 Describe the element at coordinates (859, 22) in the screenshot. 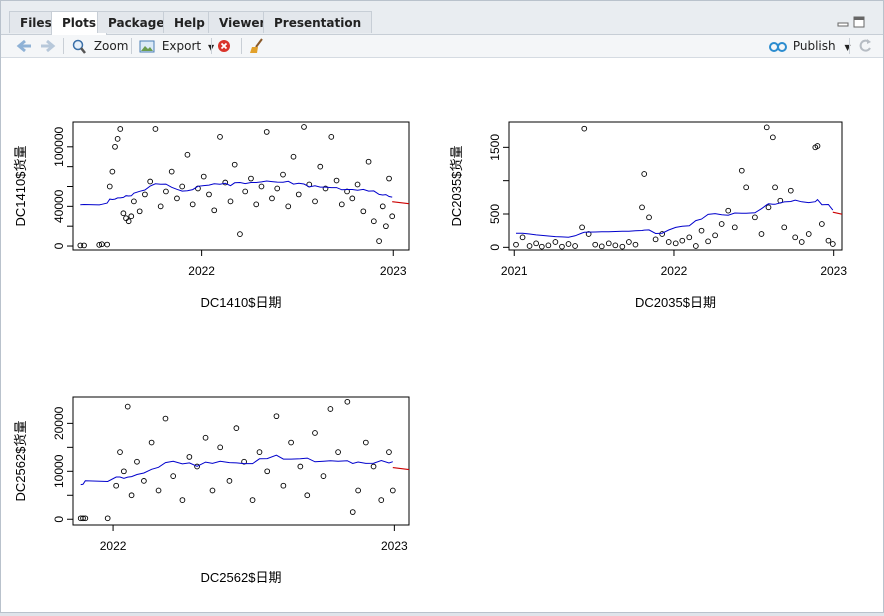

I see `maximize-pane-icon` at that location.